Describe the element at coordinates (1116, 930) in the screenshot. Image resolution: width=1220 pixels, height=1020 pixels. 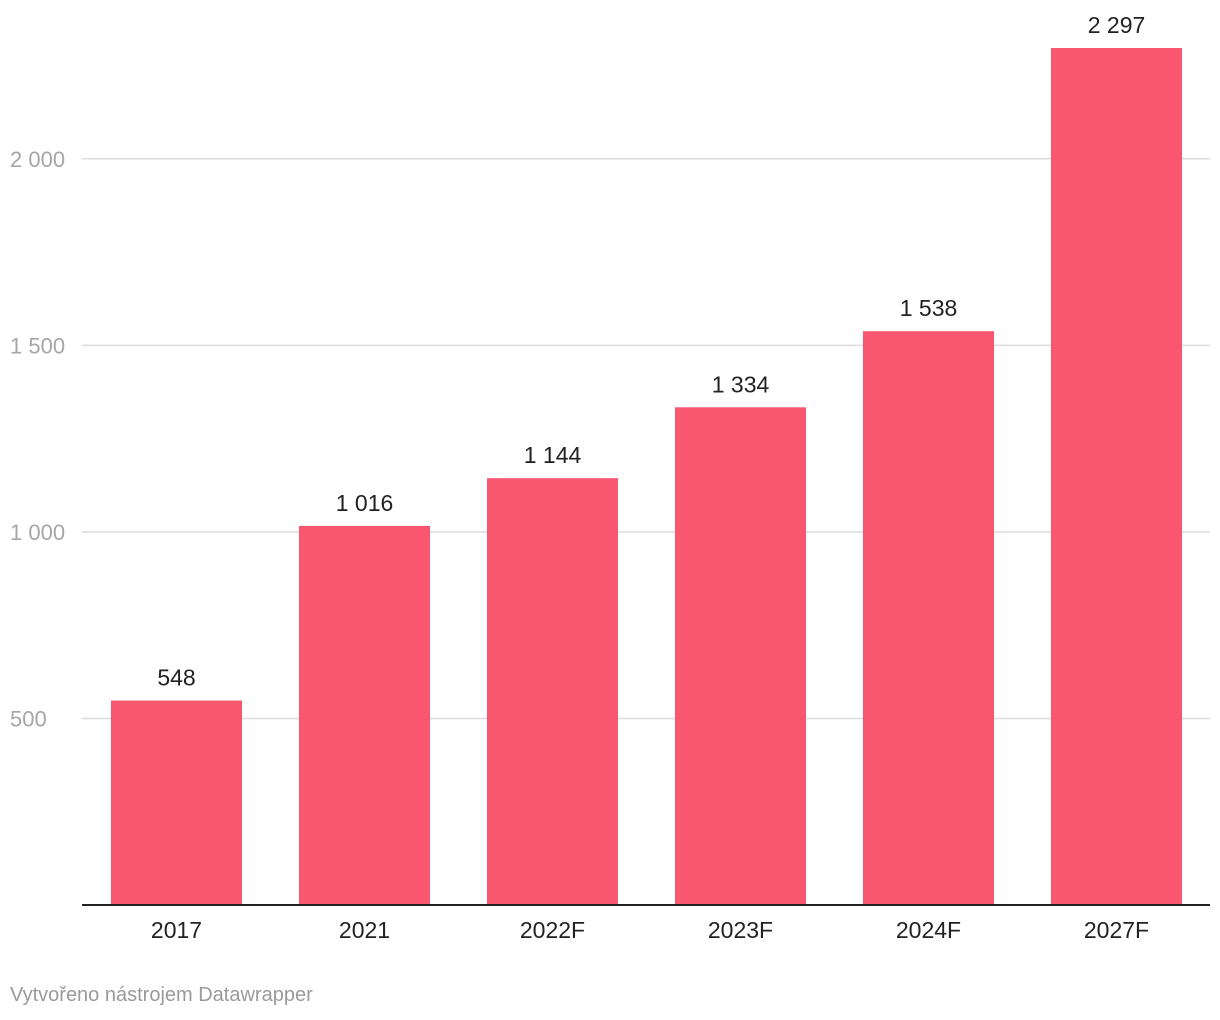
I see `x-tick-label: 2027F` at that location.